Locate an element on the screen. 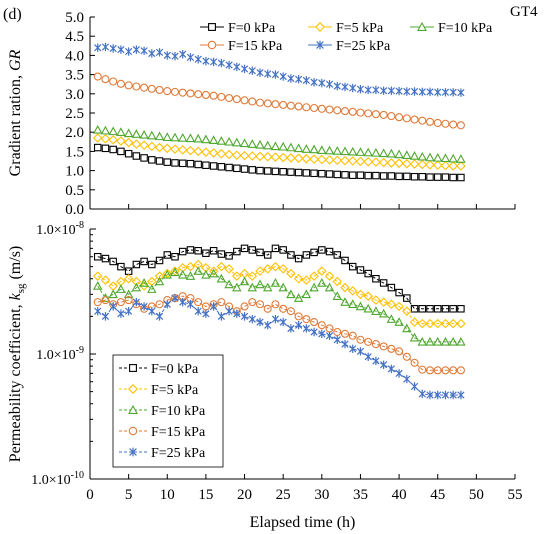 Image resolution: width=550 pixels, height=534 pixels. legend-item-bottom: F=0 kPa is located at coordinates (159, 369).